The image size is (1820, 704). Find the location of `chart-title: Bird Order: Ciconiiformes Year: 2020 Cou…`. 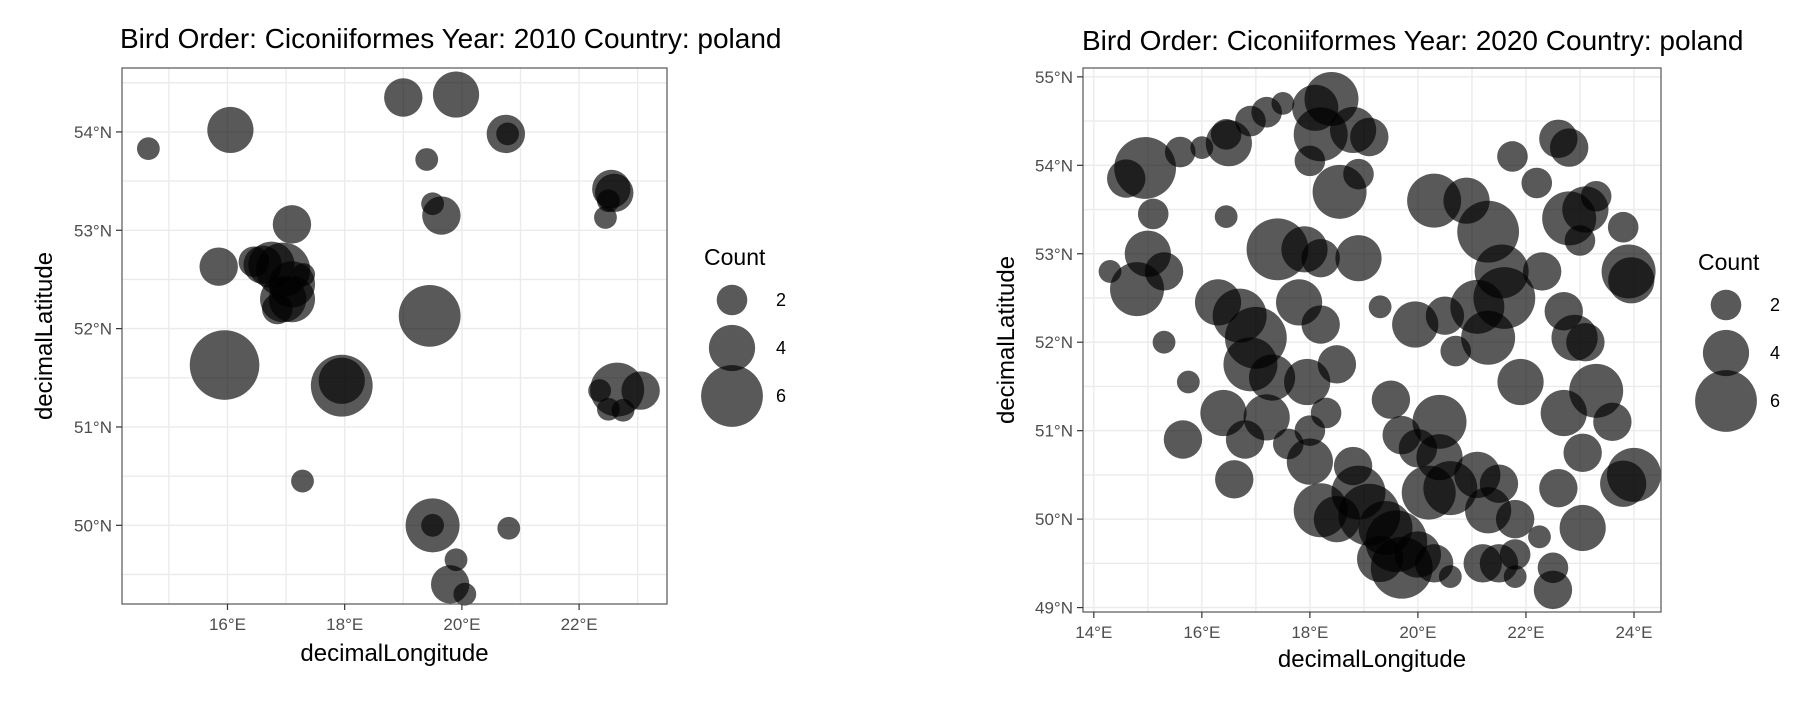

chart-title: Bird Order: Ciconiiformes Year: 2020 Cou… is located at coordinates (1412, 40).